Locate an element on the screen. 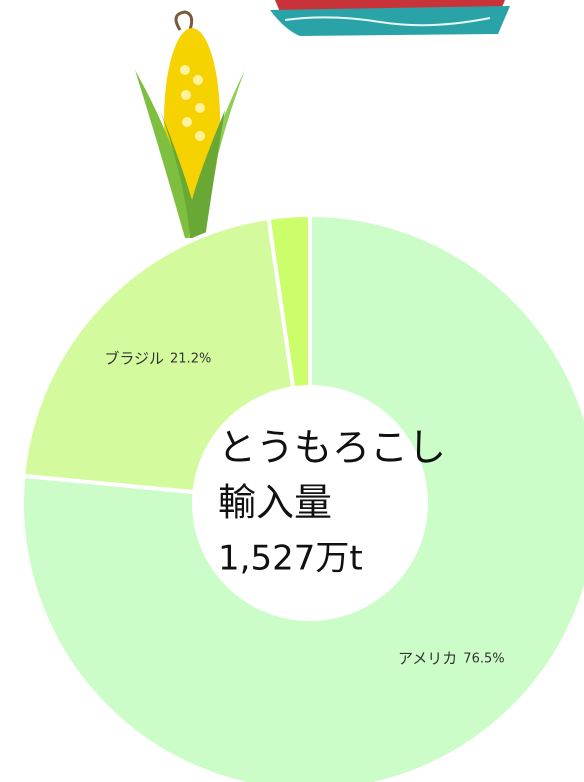  category-label: ブラジル is located at coordinates (134, 358).